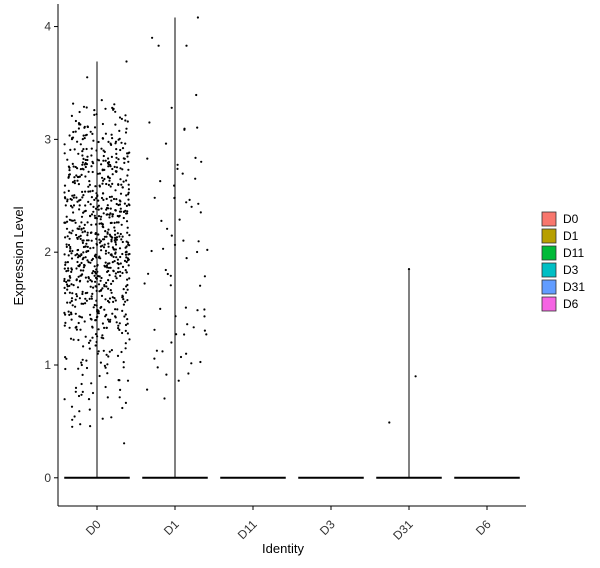 Image resolution: width=600 pixels, height=568 pixels. What do you see at coordinates (573, 253) in the screenshot?
I see `legend-label: D11` at bounding box center [573, 253].